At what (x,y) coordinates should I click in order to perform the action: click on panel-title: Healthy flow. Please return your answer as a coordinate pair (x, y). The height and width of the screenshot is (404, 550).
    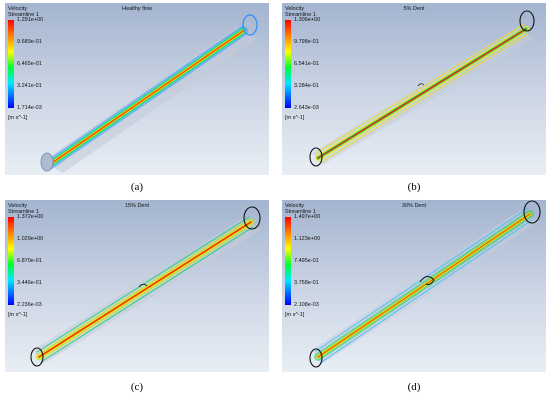
    Looking at the image, I should click on (137, 9).